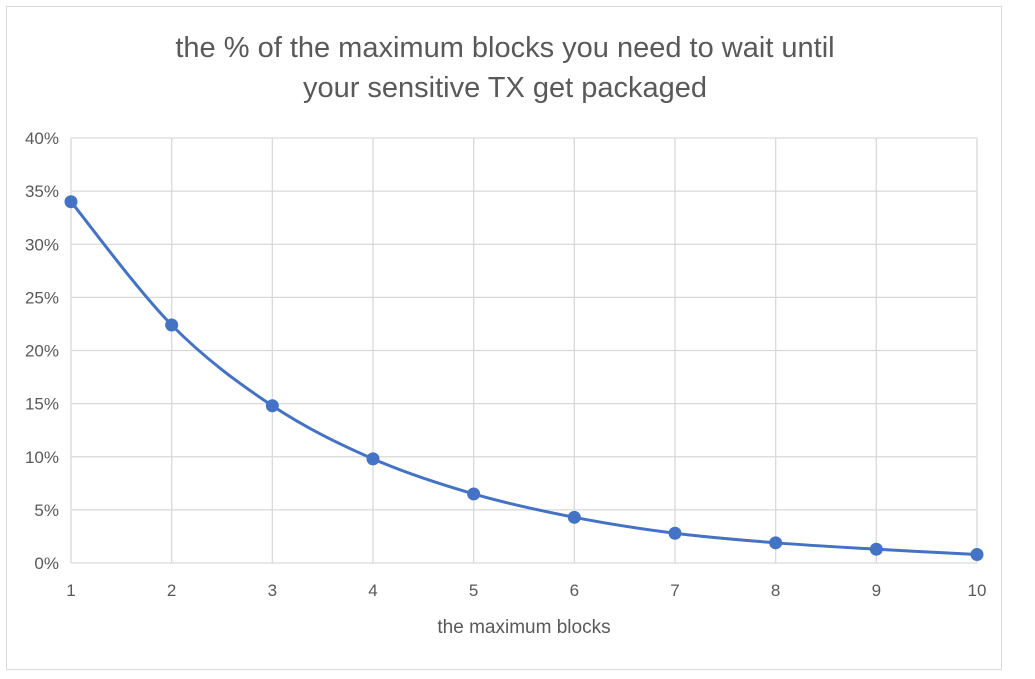 This screenshot has width=1035, height=679. What do you see at coordinates (46, 510) in the screenshot?
I see `y-tick-label: 5%` at bounding box center [46, 510].